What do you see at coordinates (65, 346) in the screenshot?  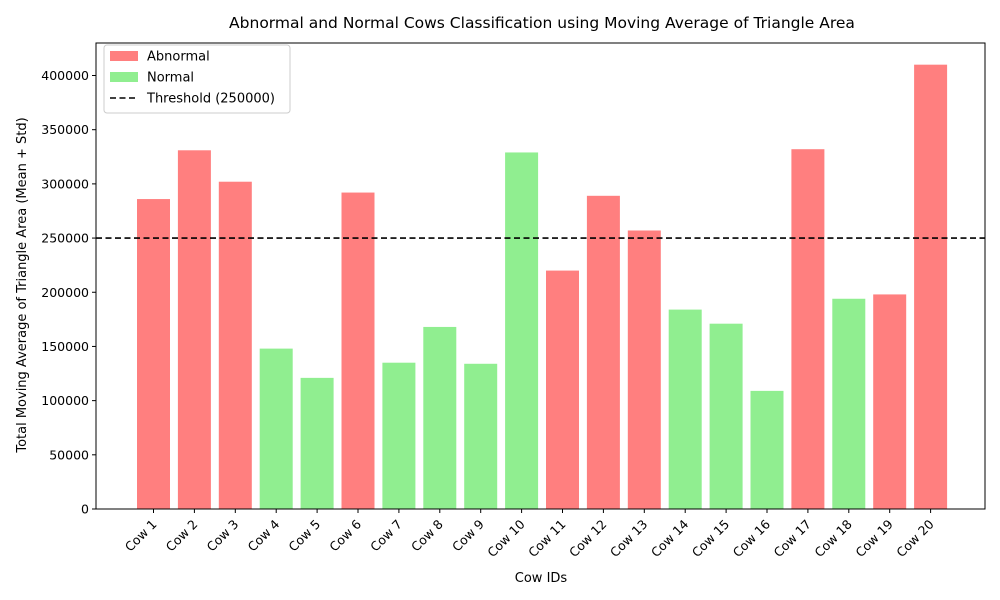 I see `y-tick-label: 150000` at bounding box center [65, 346].